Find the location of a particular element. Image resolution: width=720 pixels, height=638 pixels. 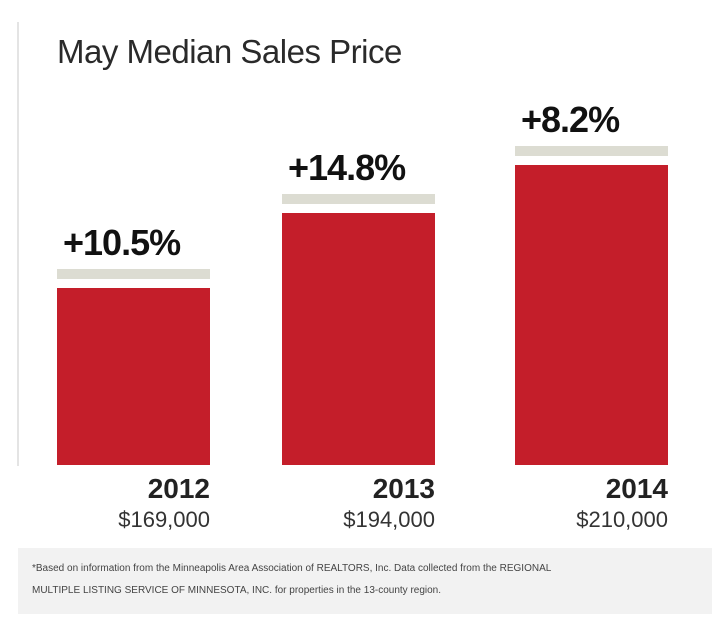

year-label: 2014 is located at coordinates (636, 488).